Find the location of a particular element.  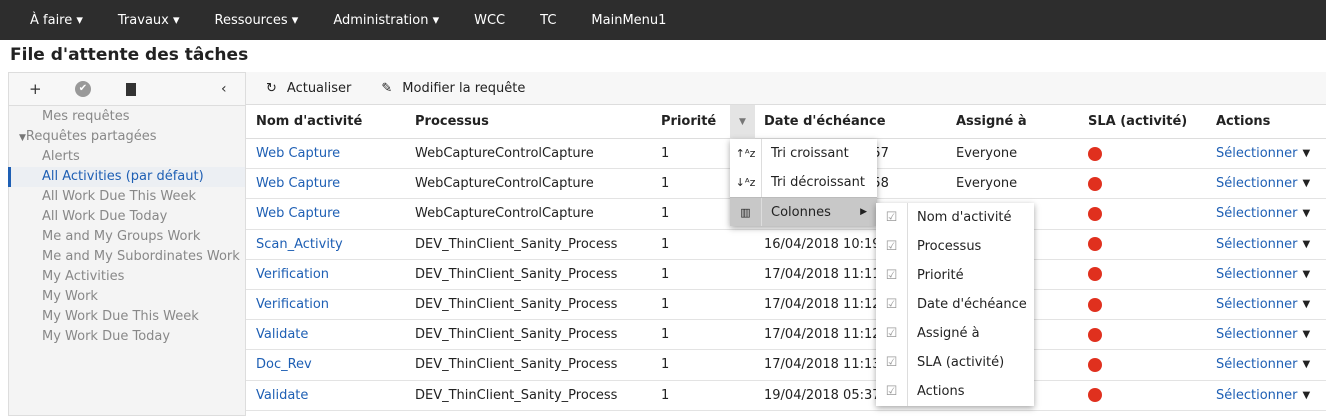

sidebar-item: Mes requêtes is located at coordinates (86, 116).